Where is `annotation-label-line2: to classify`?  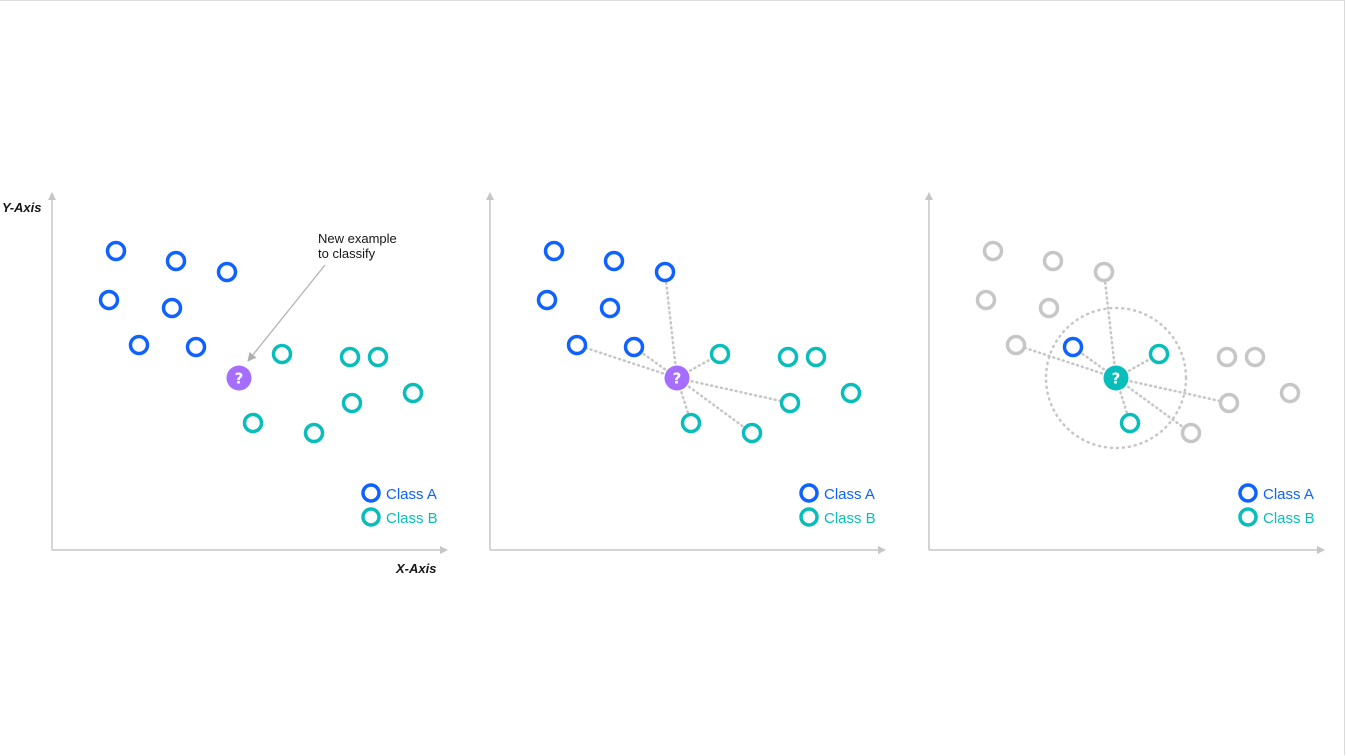 annotation-label-line2: to classify is located at coordinates (347, 253).